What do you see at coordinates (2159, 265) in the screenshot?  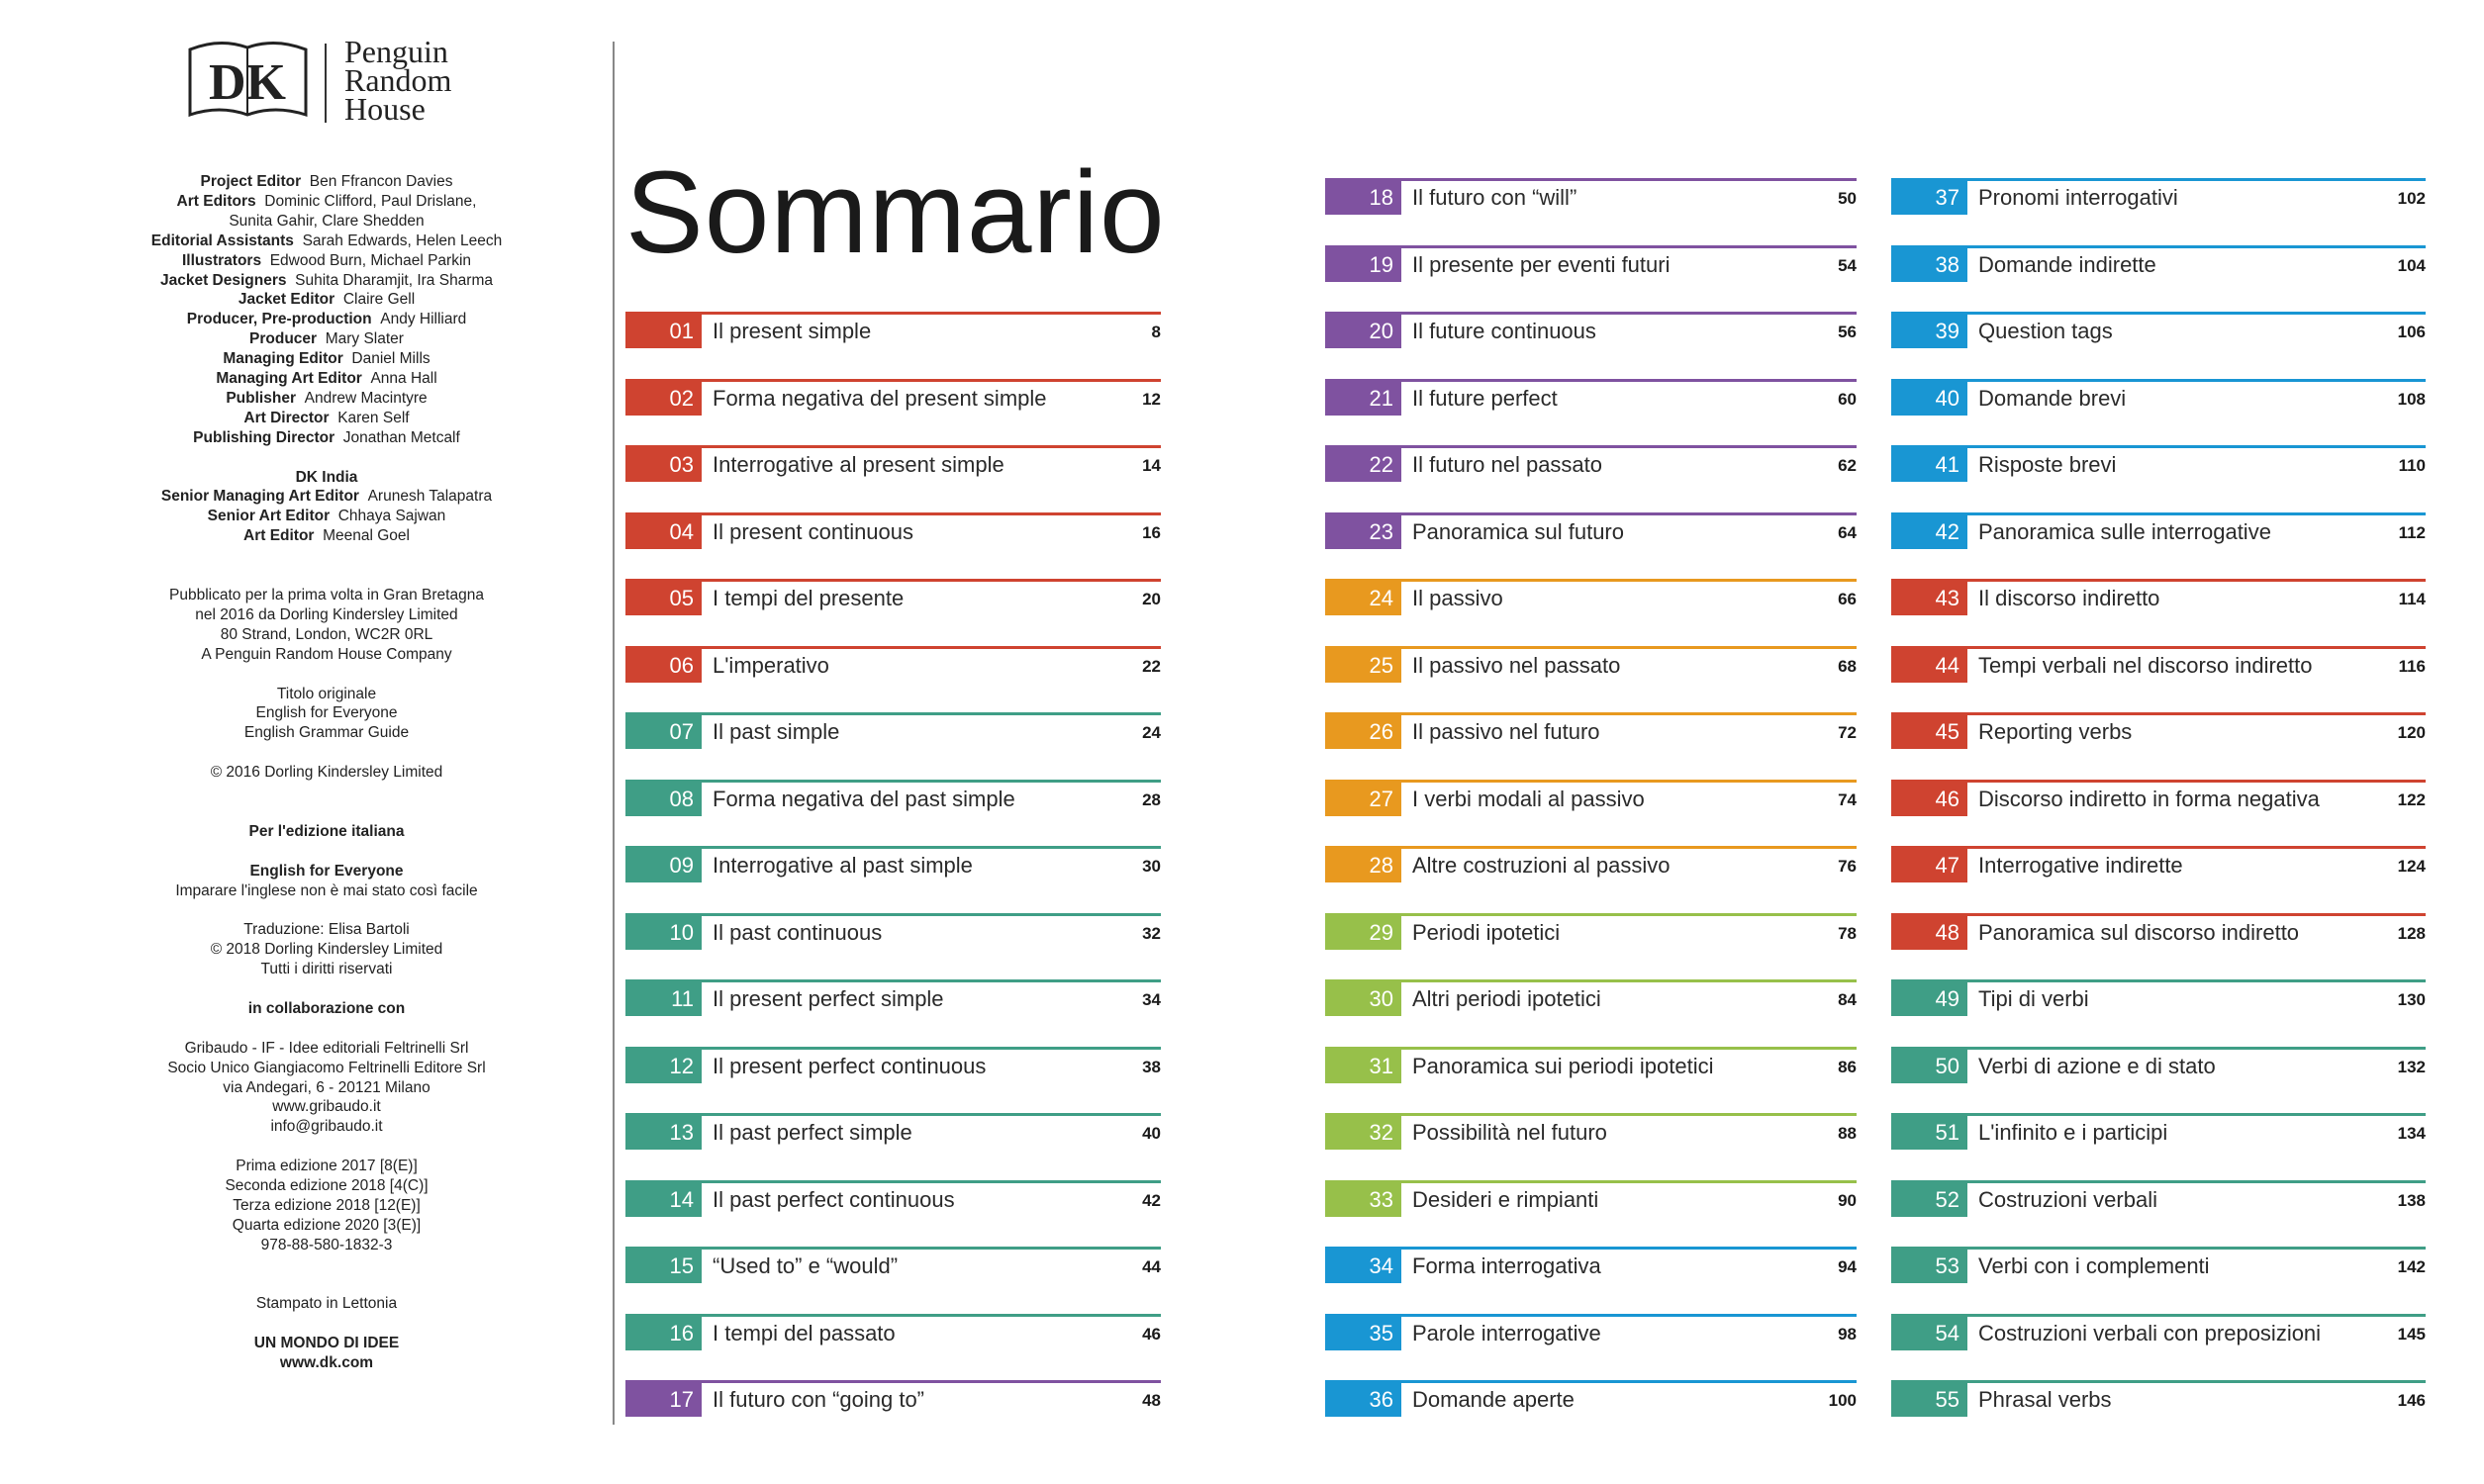 I see `toc-entry: 38 Domande indirette 104` at bounding box center [2159, 265].